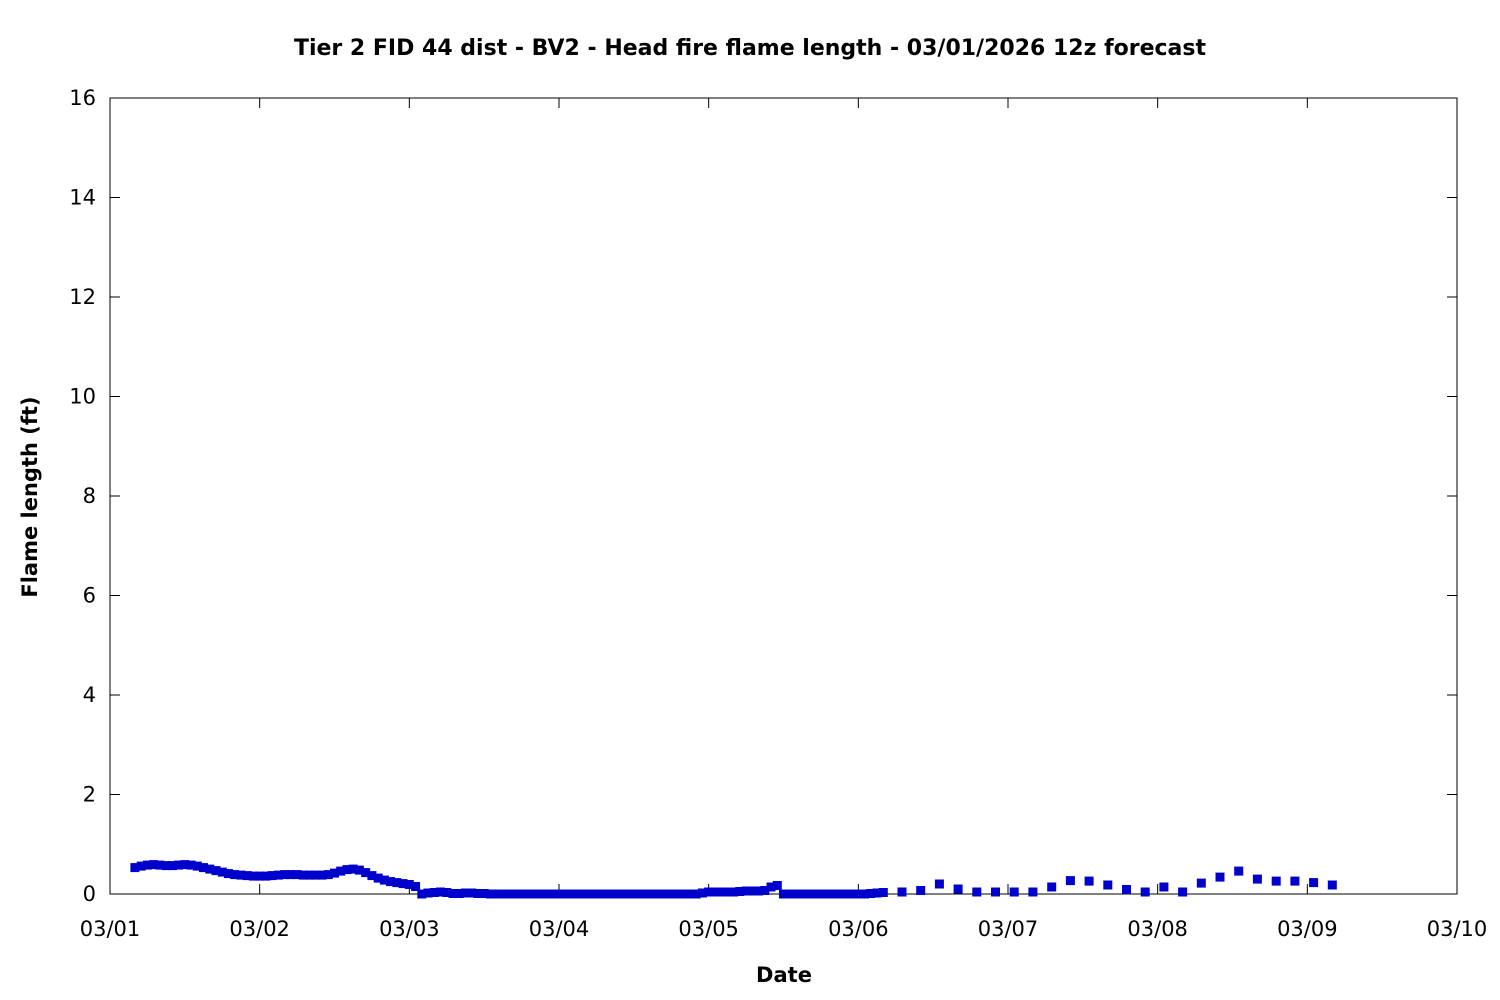 The image size is (1500, 1000). Describe the element at coordinates (1008, 929) in the screenshot. I see `x-tick-label: 03/07` at that location.